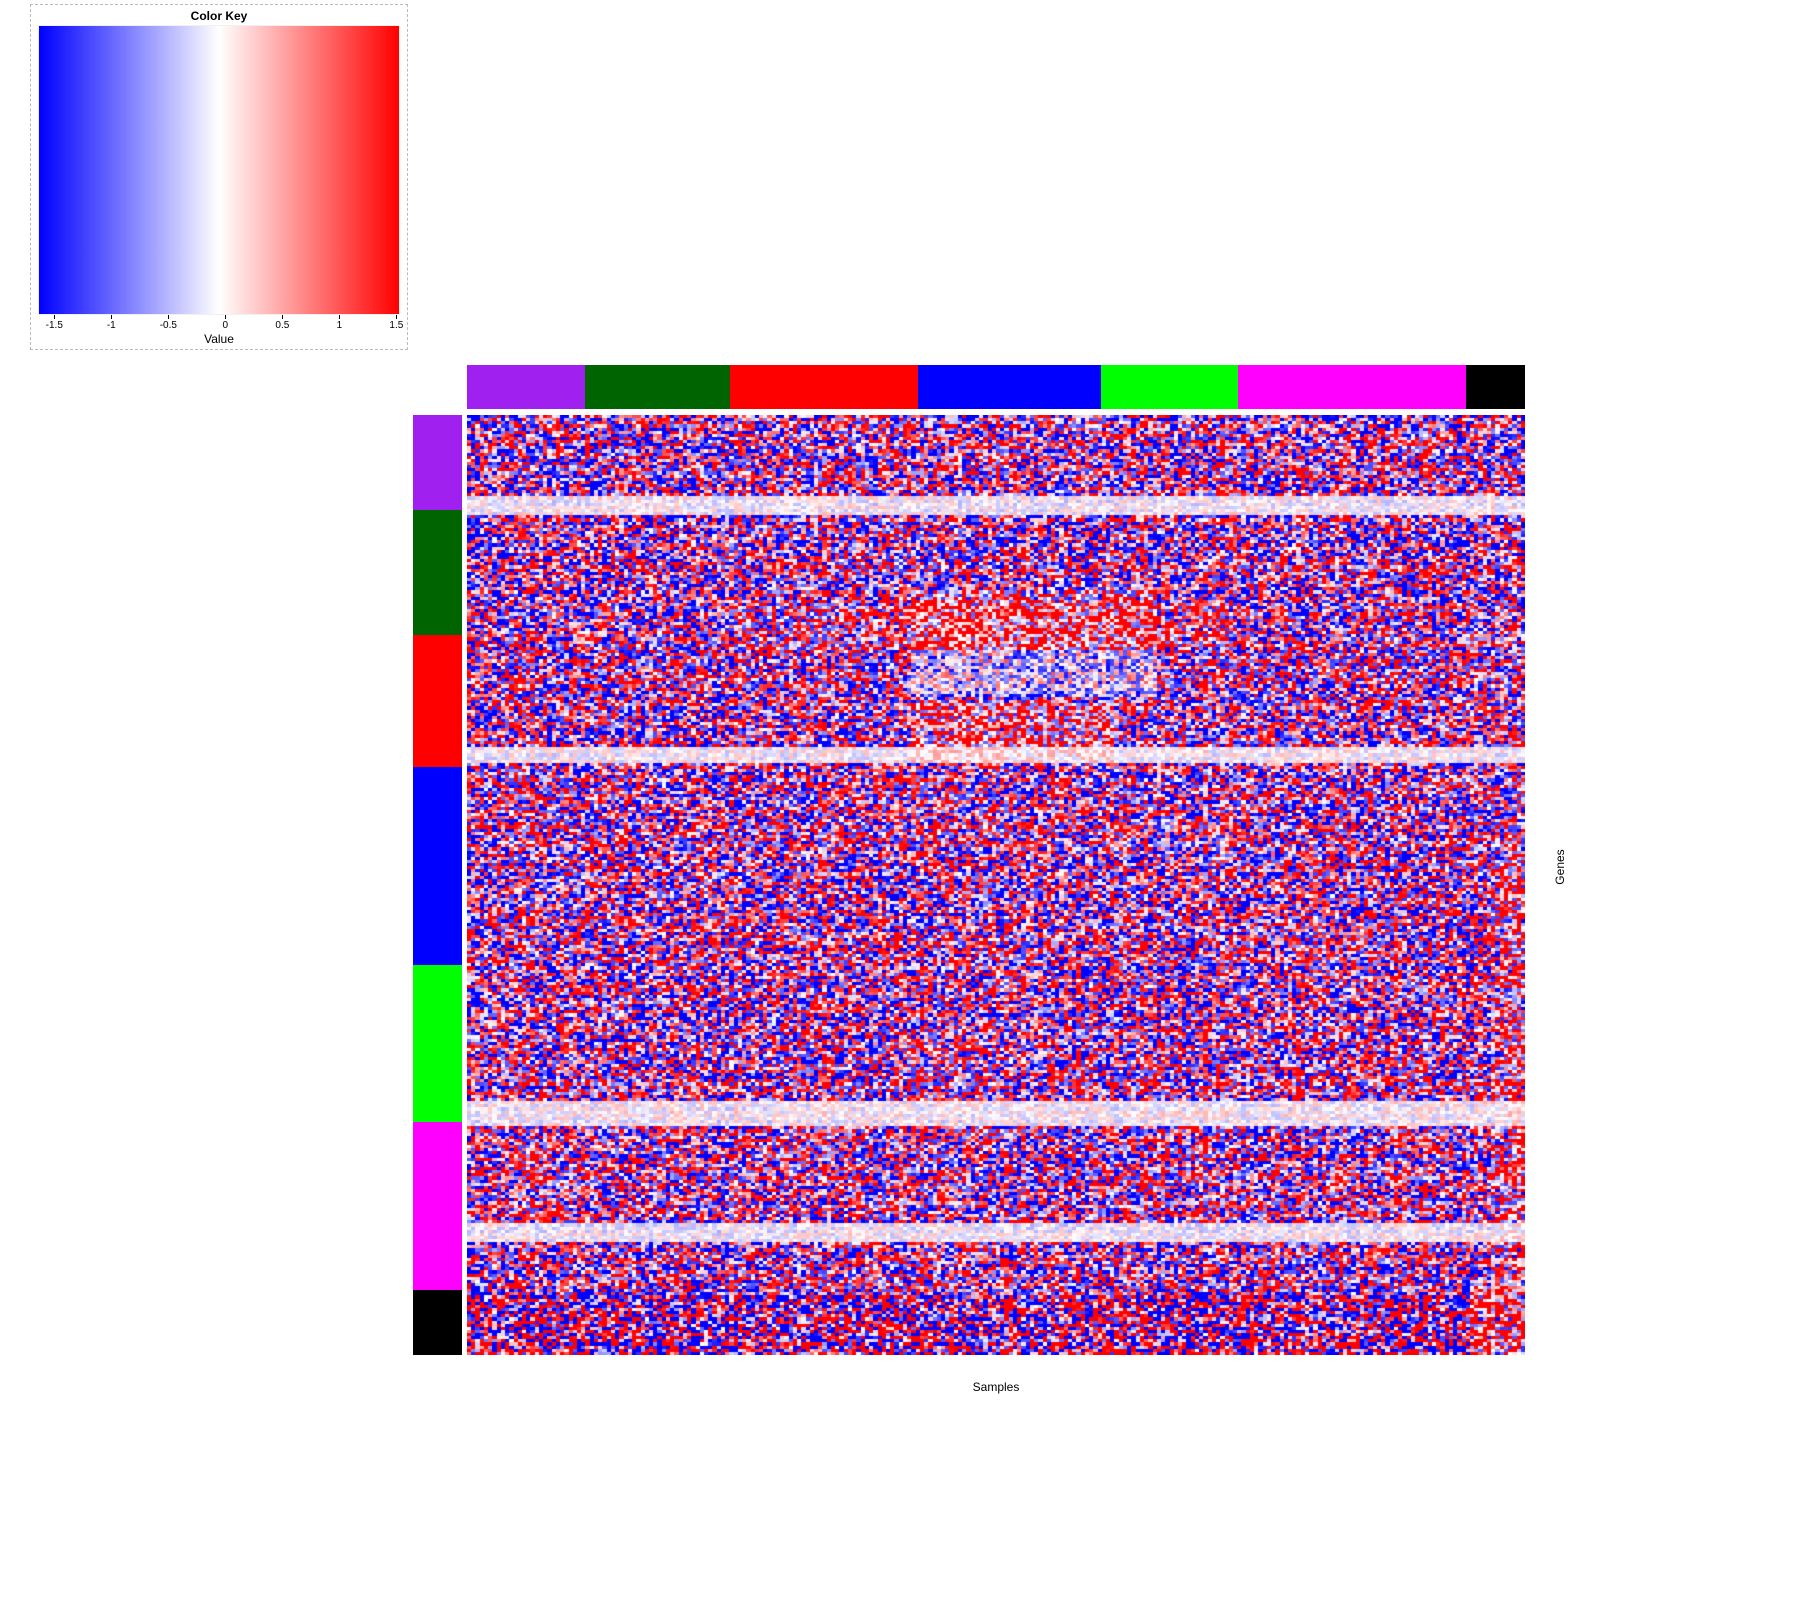 This screenshot has height=1600, width=1800. Describe the element at coordinates (168, 325) in the screenshot. I see `colorkey-tick-label: -0.5` at that location.